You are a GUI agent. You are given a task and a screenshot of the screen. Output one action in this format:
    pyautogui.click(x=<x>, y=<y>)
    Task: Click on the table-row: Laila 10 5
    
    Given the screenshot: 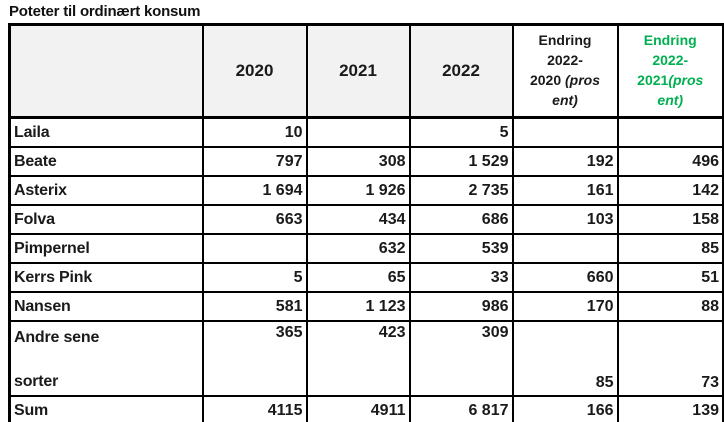 What is the action you would take?
    pyautogui.click(x=366, y=132)
    